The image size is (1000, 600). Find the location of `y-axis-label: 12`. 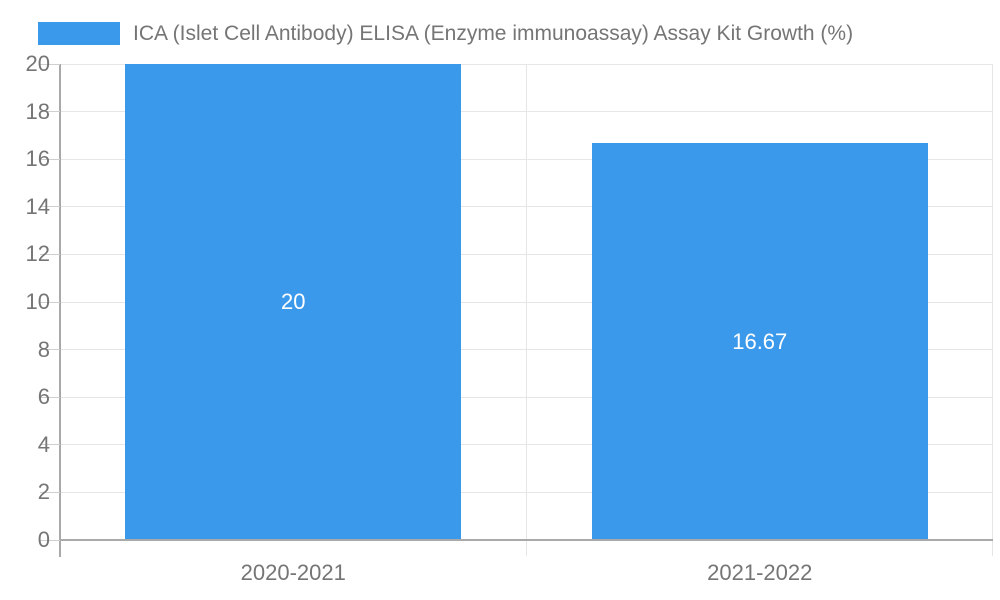

y-axis-label: 12 is located at coordinates (37, 254).